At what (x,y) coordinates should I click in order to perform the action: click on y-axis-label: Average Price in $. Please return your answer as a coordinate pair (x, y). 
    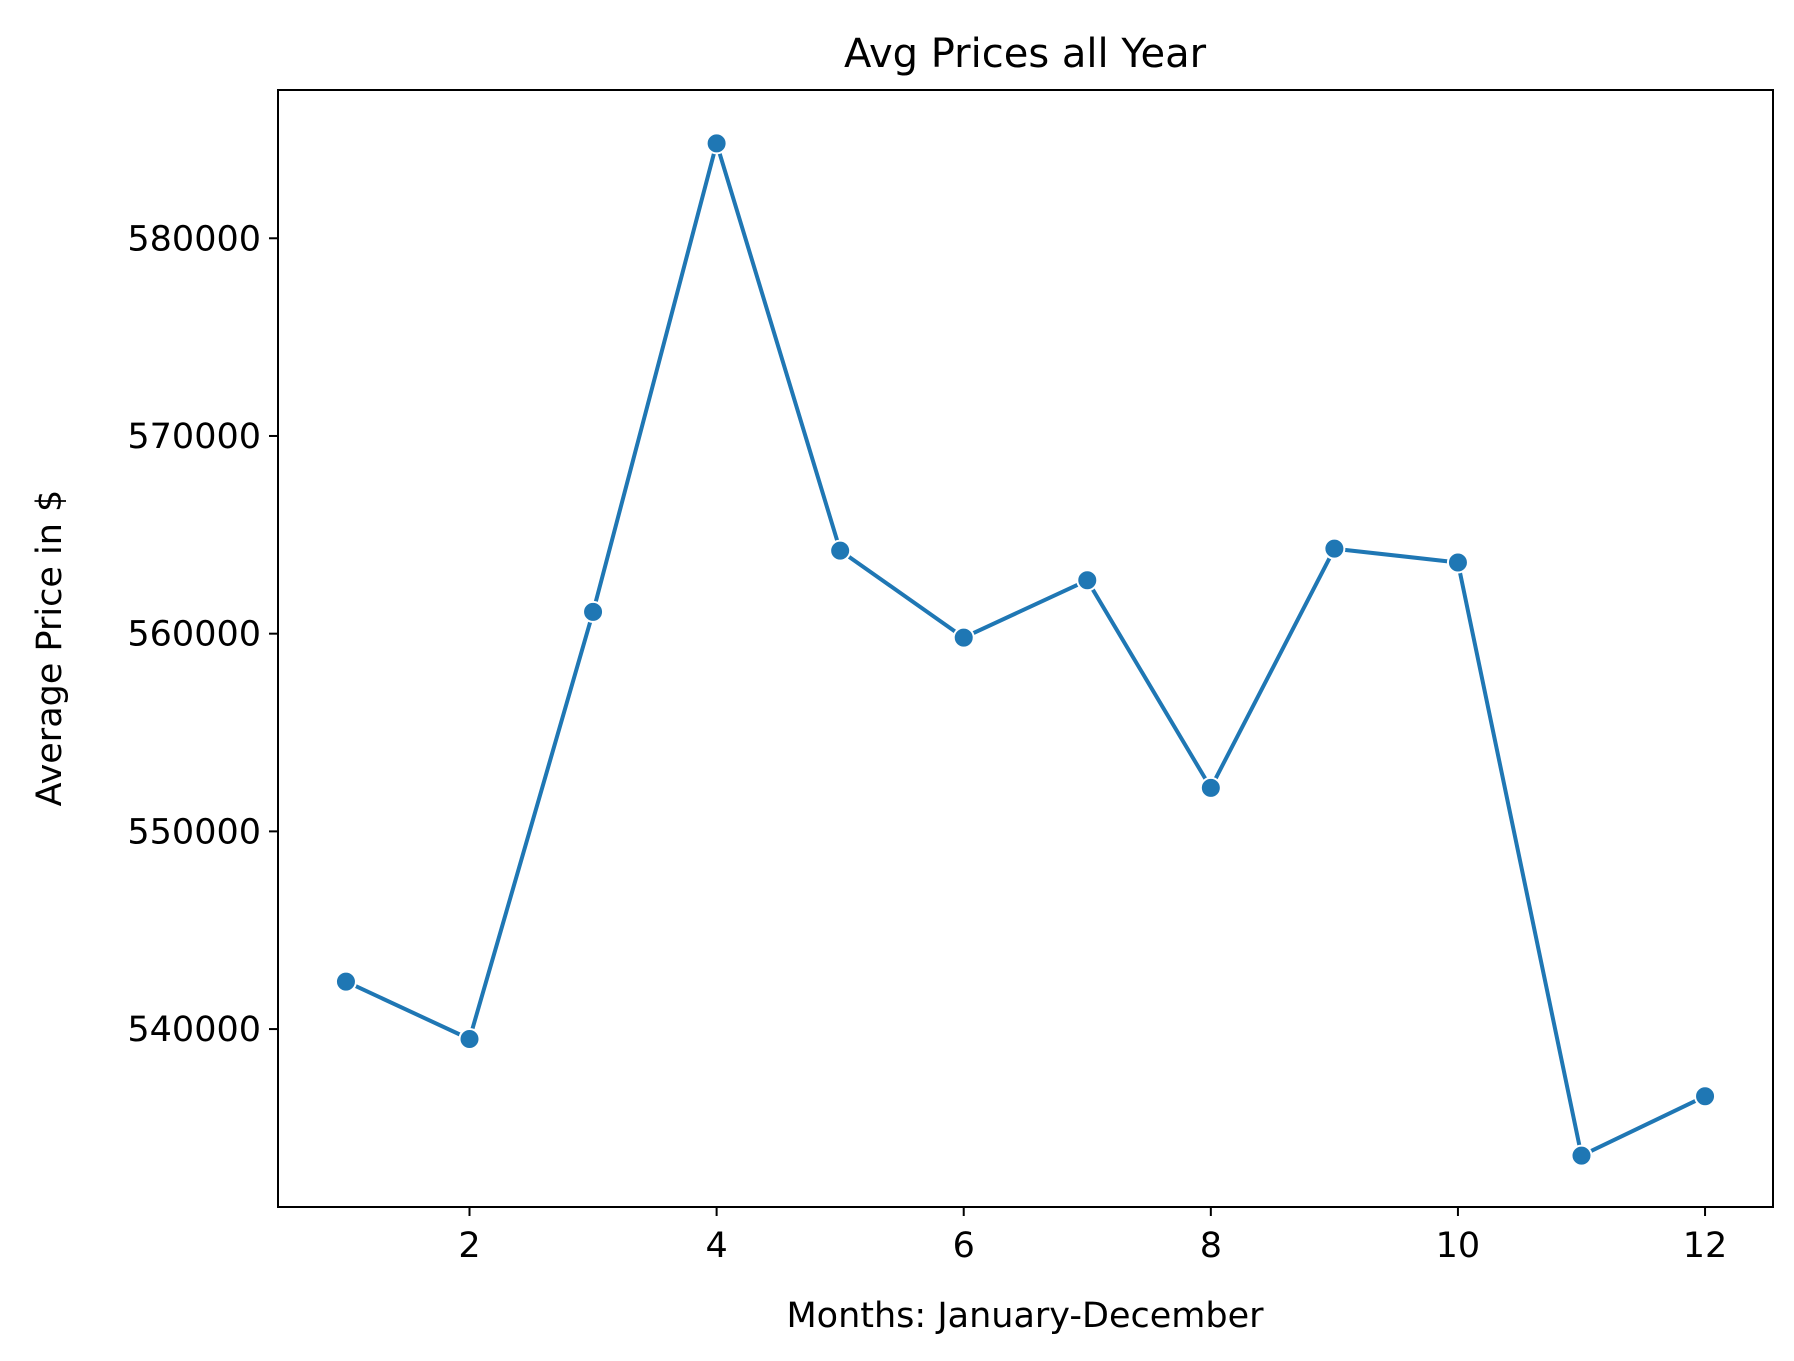
    Looking at the image, I should click on (50, 648).